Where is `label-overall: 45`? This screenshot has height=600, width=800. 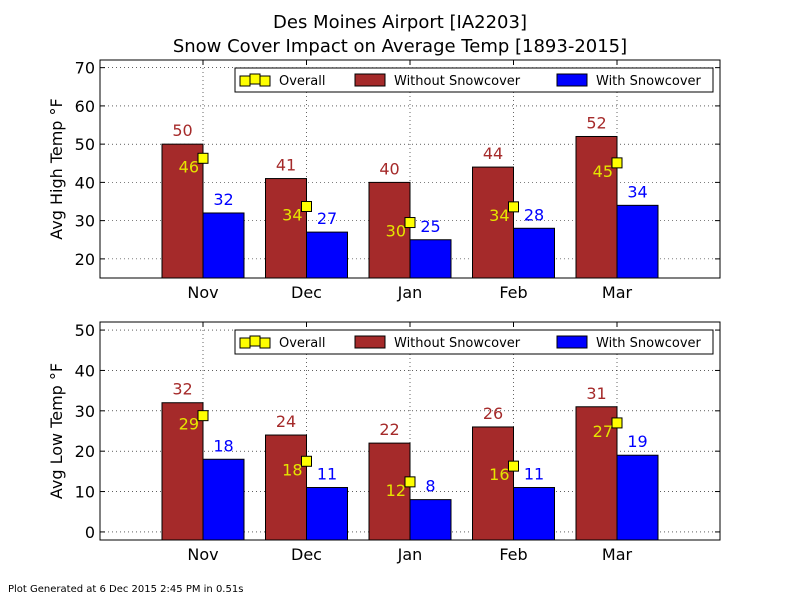 label-overall: 45 is located at coordinates (603, 171).